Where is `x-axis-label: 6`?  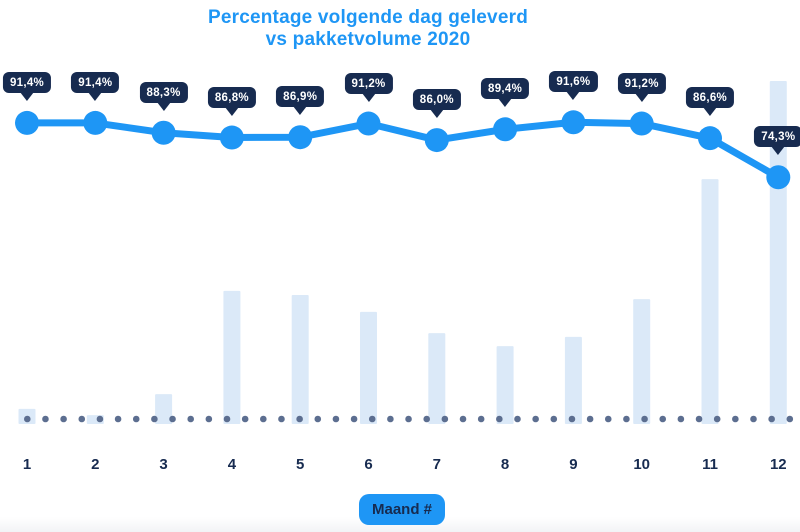
x-axis-label: 6 is located at coordinates (368, 464).